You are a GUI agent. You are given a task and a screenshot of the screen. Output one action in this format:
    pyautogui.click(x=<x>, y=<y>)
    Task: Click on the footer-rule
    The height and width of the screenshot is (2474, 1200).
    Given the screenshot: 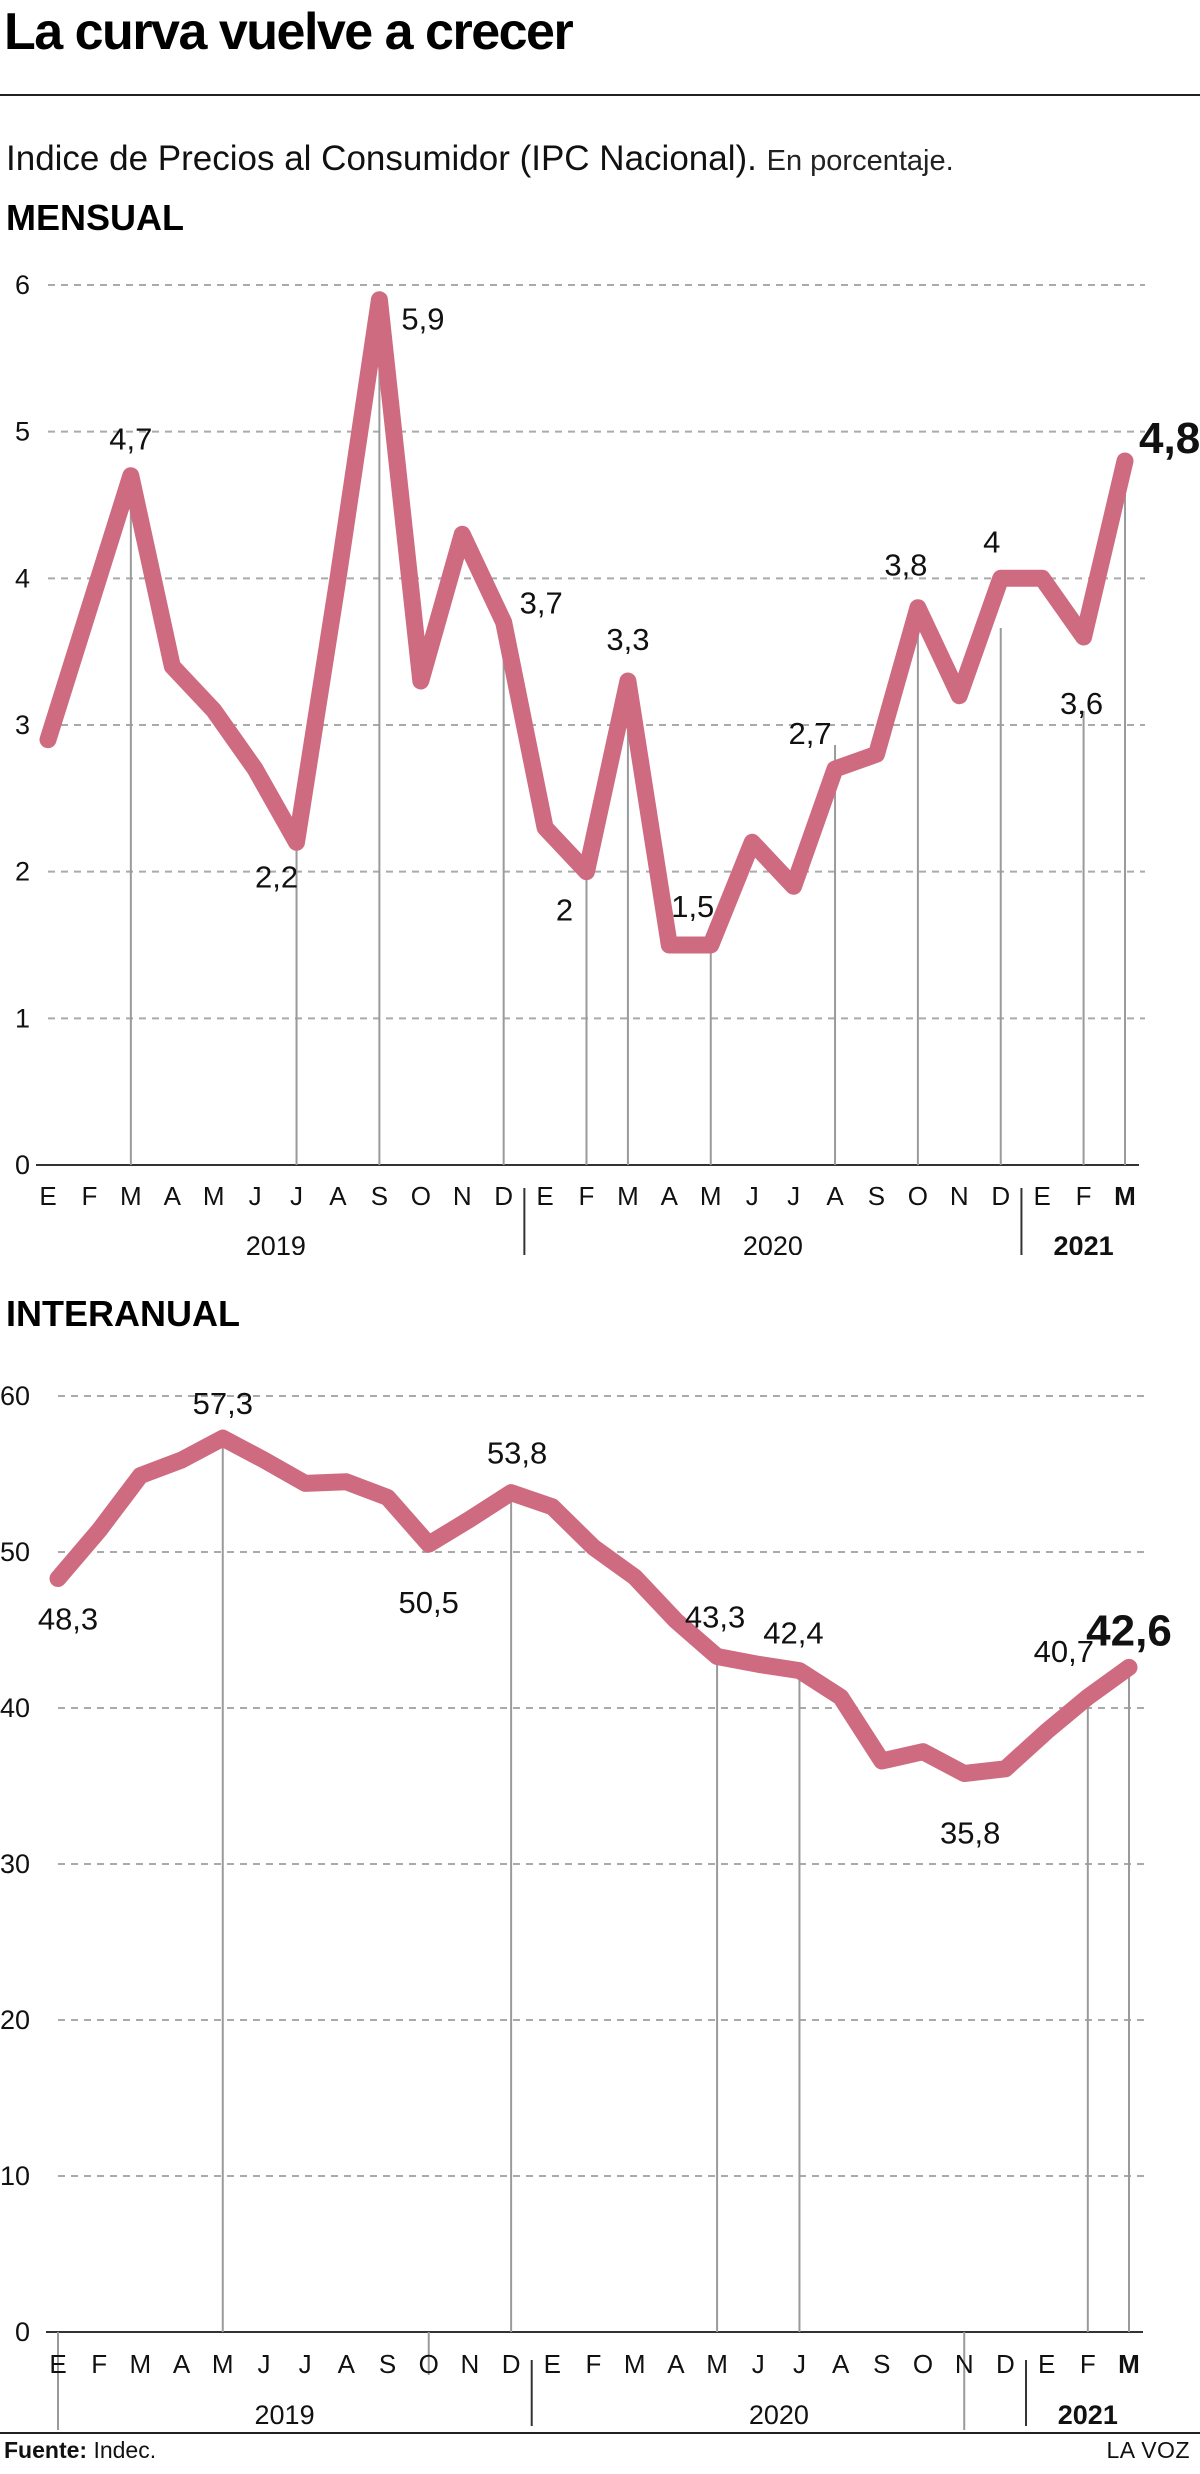 What is the action you would take?
    pyautogui.click(x=600, y=2433)
    